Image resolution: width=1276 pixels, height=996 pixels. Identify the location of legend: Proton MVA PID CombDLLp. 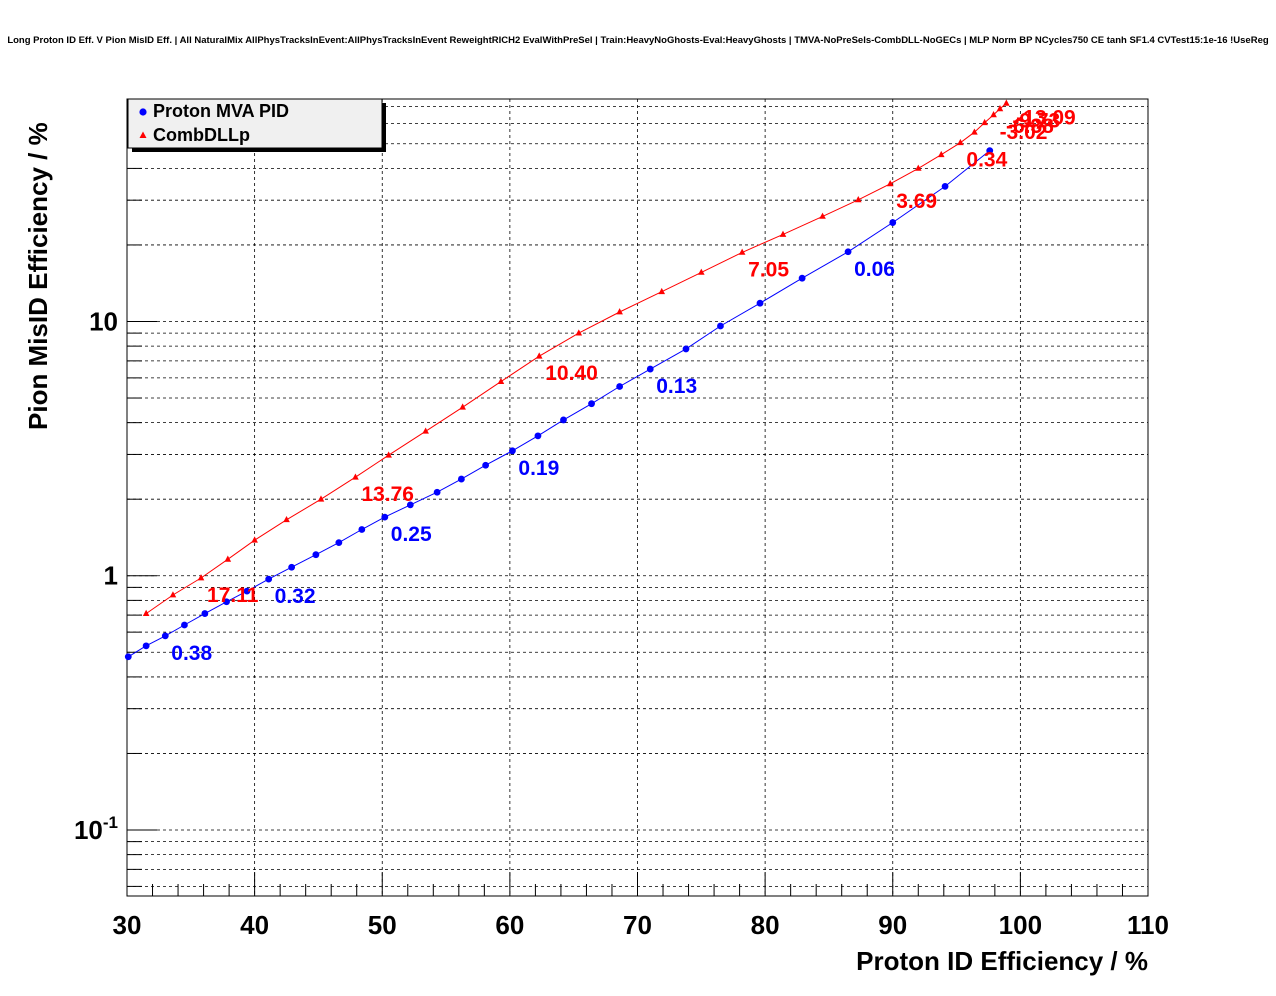
(256, 125).